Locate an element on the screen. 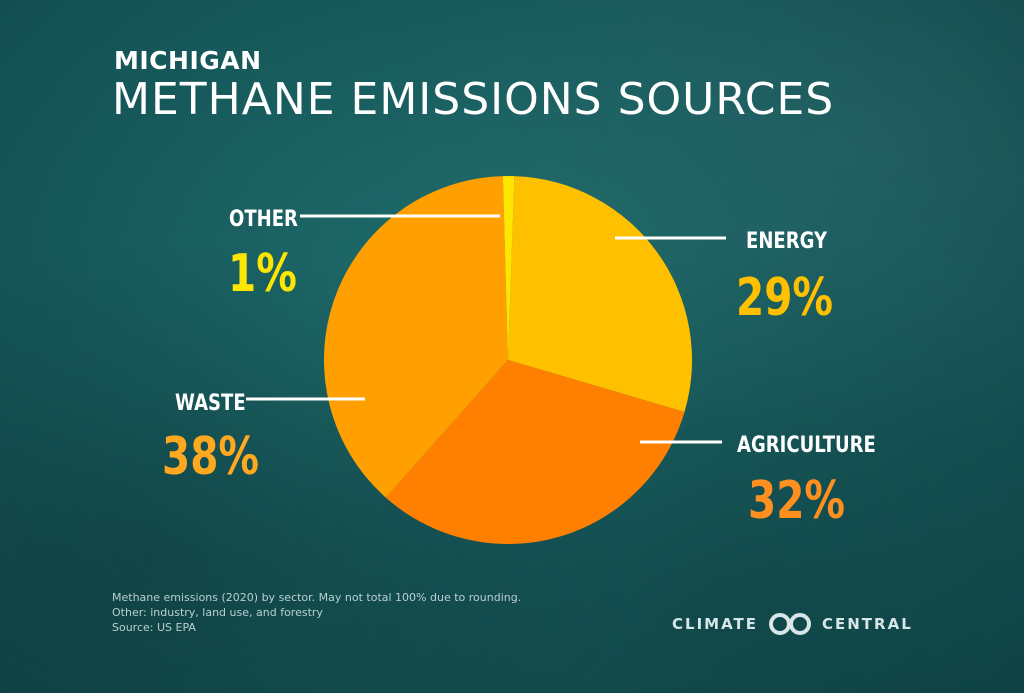 The width and height of the screenshot is (1024, 693). chart-title: METHANE EMISSIONS SOURCES is located at coordinates (473, 99).